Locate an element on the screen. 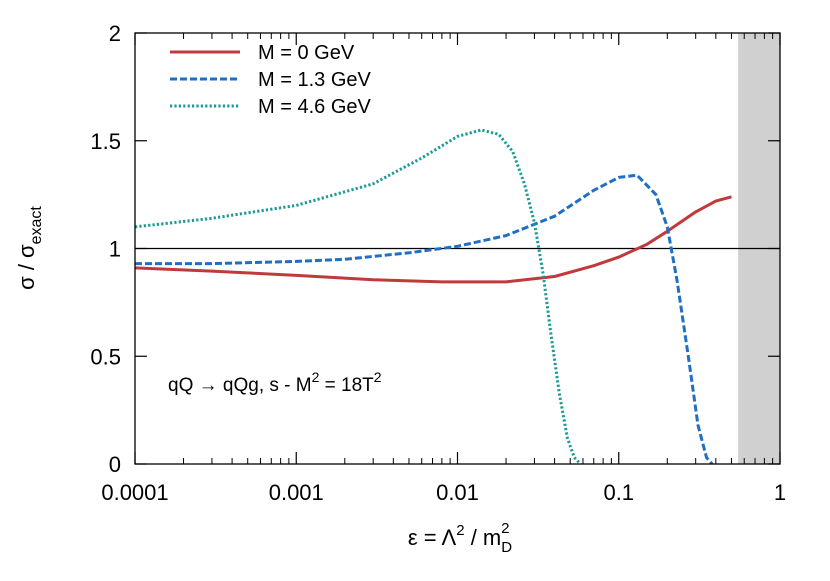  y-tick-label: 0.5 is located at coordinates (105, 356).